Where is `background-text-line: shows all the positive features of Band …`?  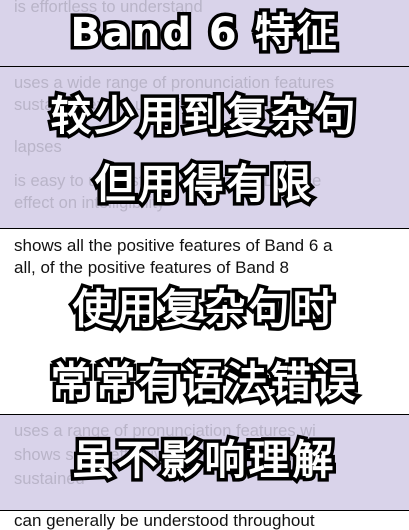 background-text-line: shows all the positive features of Band … is located at coordinates (173, 245).